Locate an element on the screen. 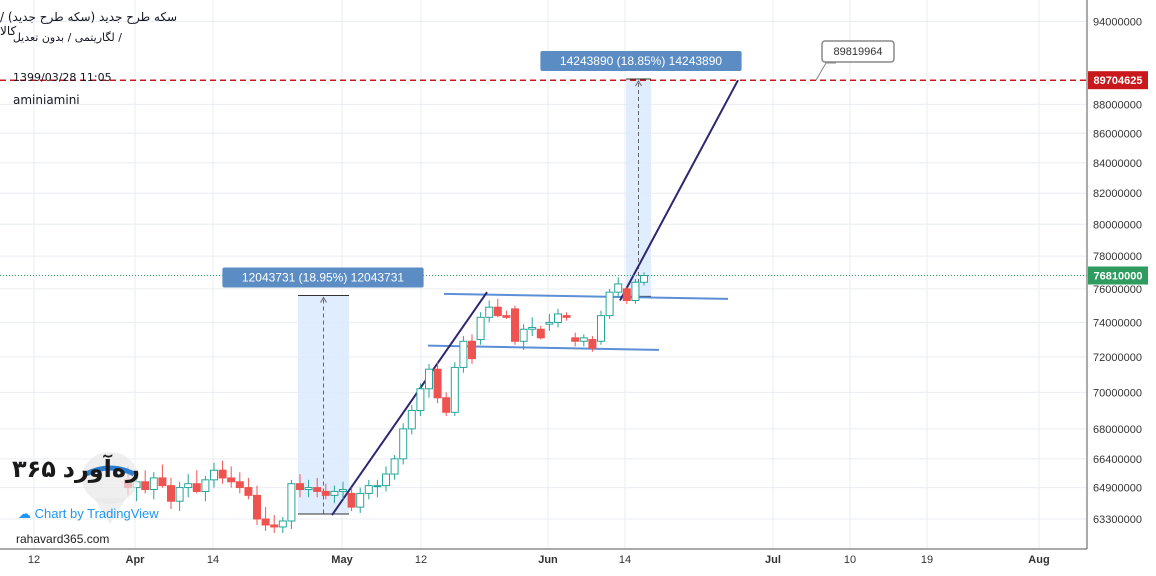 The image size is (1156, 576). measure-2-arrowhead is located at coordinates (638, 83).